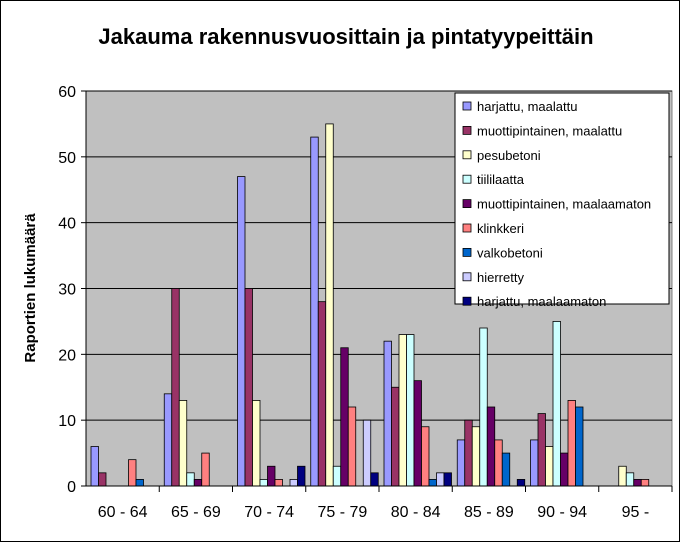 The height and width of the screenshot is (544, 682). I want to click on x-tick-label: 95 -, so click(636, 512).